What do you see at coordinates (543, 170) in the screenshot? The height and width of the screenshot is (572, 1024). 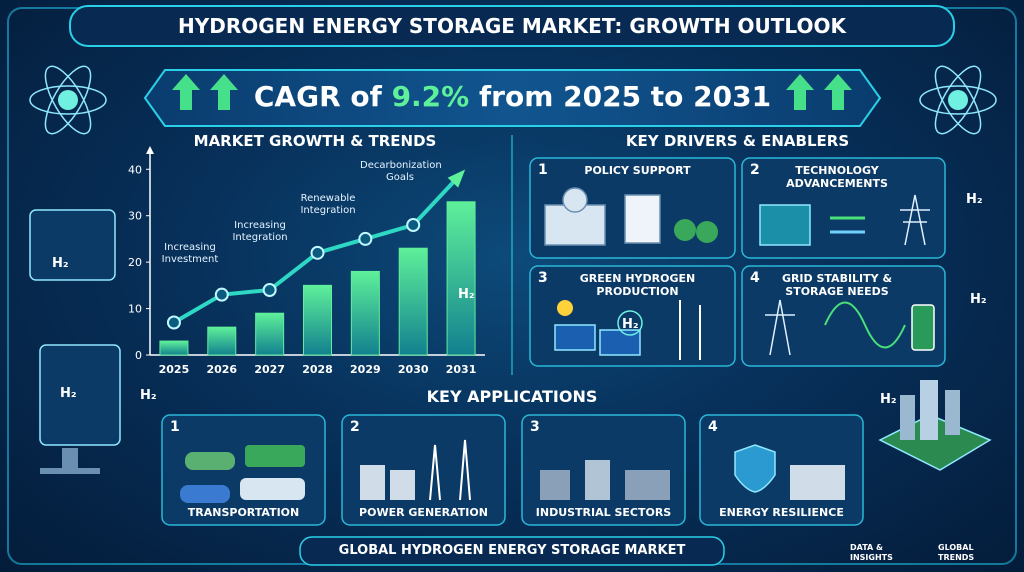 I see `driver-number: 1` at bounding box center [543, 170].